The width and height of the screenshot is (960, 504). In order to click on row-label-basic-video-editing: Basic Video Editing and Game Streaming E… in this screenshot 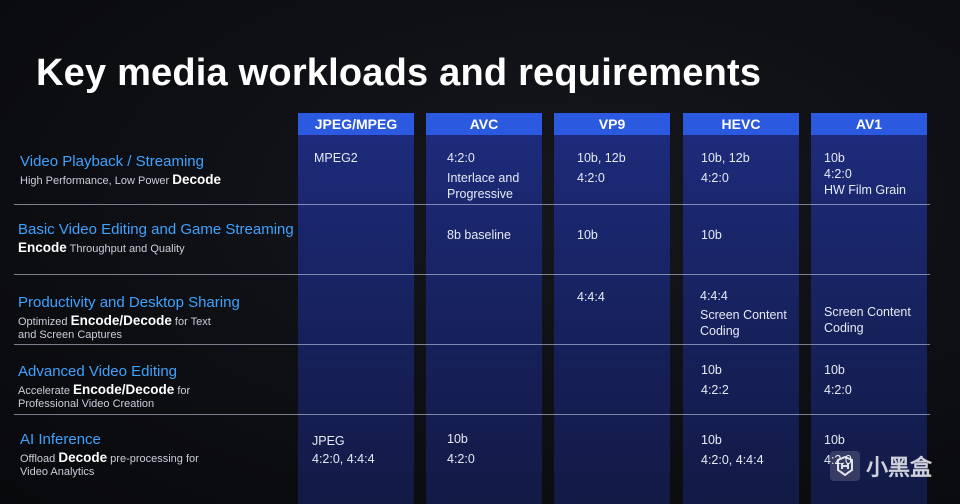, I will do `click(156, 238)`.